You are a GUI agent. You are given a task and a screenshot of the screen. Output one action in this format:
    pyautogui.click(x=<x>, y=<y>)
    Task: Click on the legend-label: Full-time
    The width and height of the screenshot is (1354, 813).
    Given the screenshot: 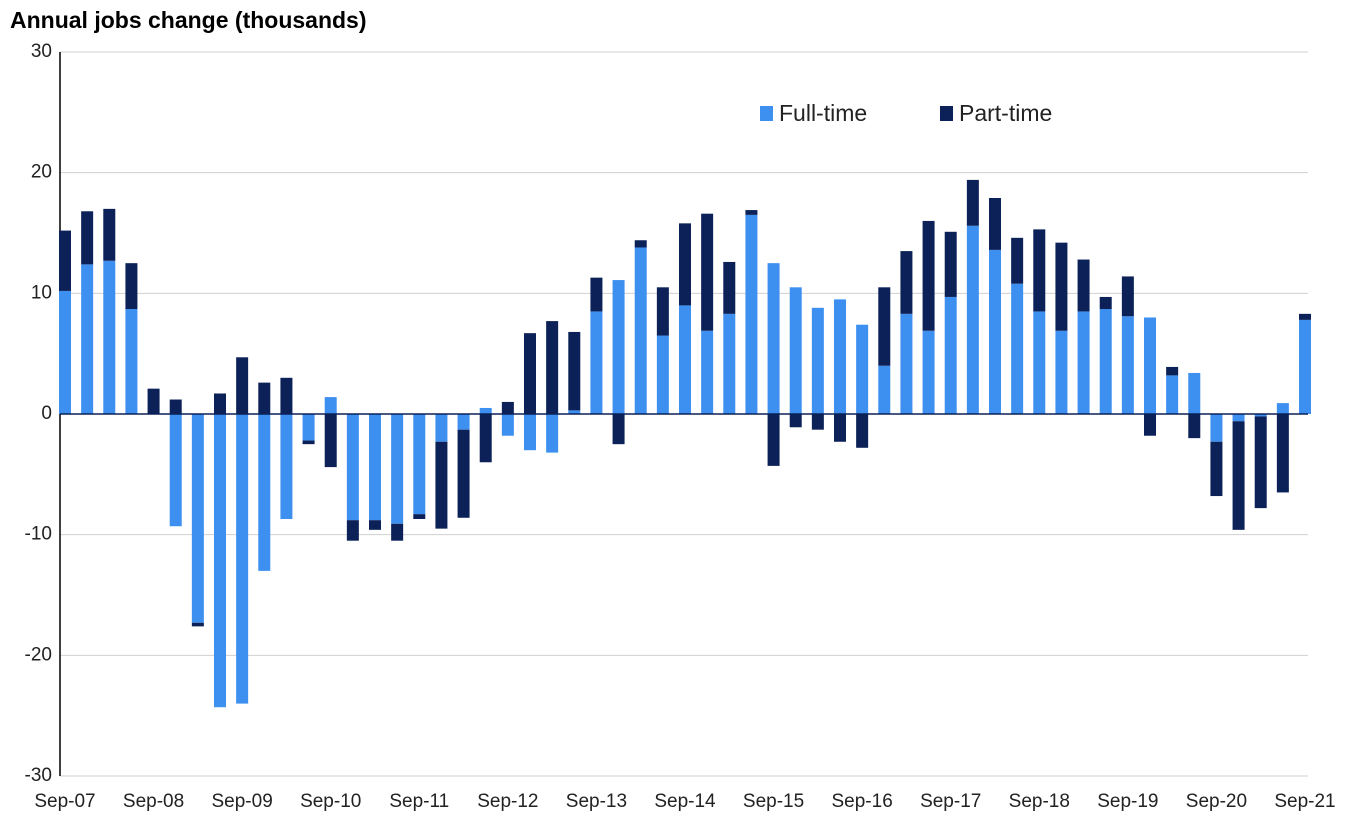 What is the action you would take?
    pyautogui.click(x=823, y=113)
    